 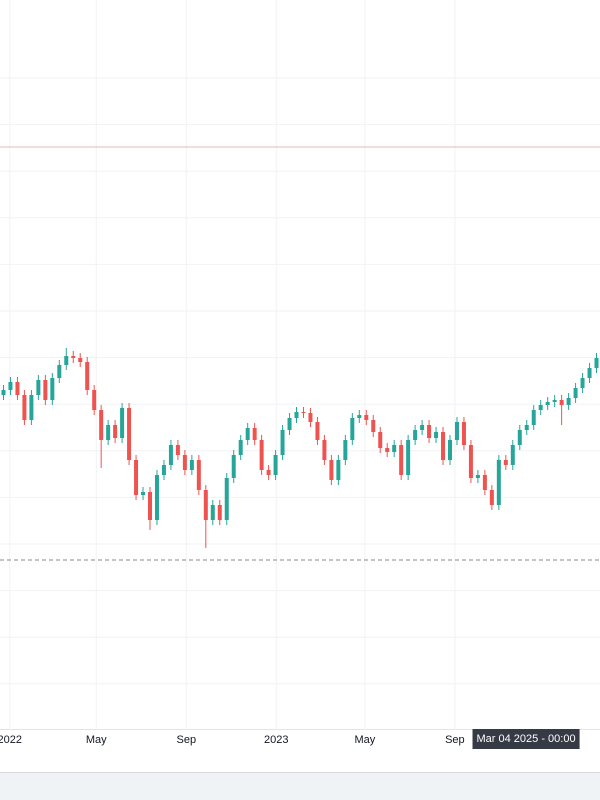 I want to click on crosshair-label: Mar 04 2025 - 00:00, so click(x=526, y=739).